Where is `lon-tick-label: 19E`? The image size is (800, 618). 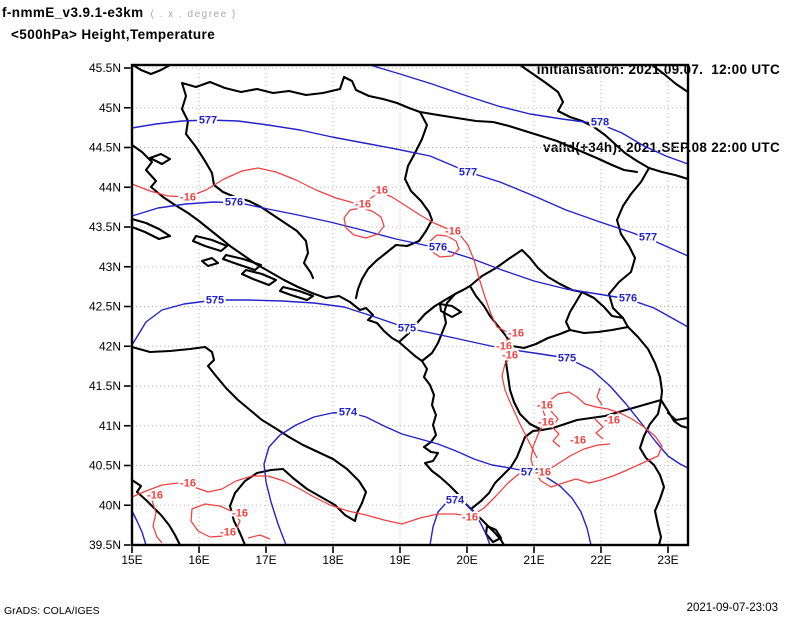
lon-tick-label: 19E is located at coordinates (399, 560).